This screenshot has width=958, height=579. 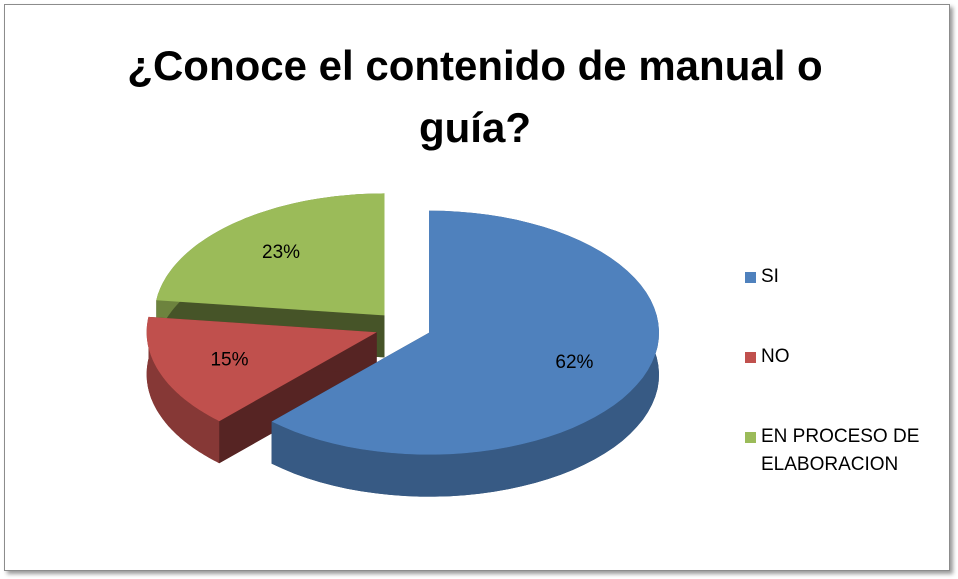 I want to click on legend-item: SI, so click(x=845, y=303).